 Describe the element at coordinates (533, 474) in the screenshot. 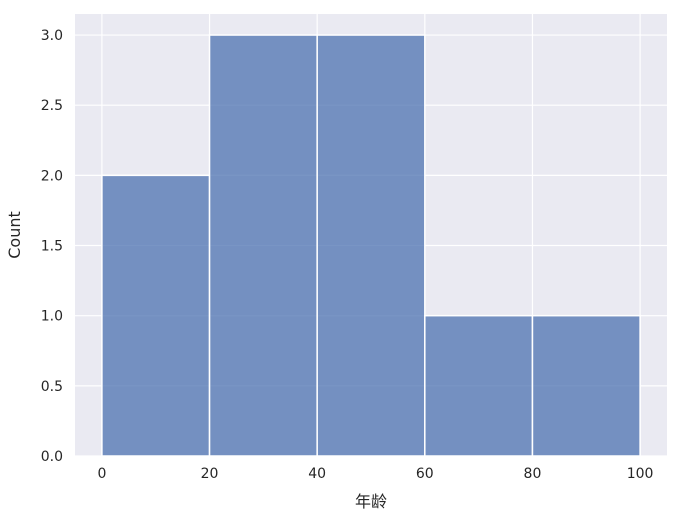

I see `x-tick-label: 80` at that location.